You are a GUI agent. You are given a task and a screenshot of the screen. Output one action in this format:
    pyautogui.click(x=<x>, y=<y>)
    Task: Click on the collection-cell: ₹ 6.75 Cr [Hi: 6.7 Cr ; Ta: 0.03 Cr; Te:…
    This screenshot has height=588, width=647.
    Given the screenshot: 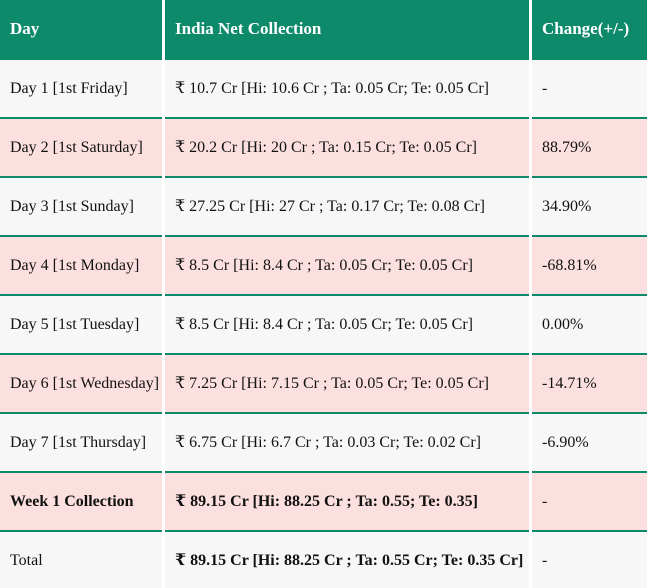 What is the action you would take?
    pyautogui.click(x=347, y=441)
    